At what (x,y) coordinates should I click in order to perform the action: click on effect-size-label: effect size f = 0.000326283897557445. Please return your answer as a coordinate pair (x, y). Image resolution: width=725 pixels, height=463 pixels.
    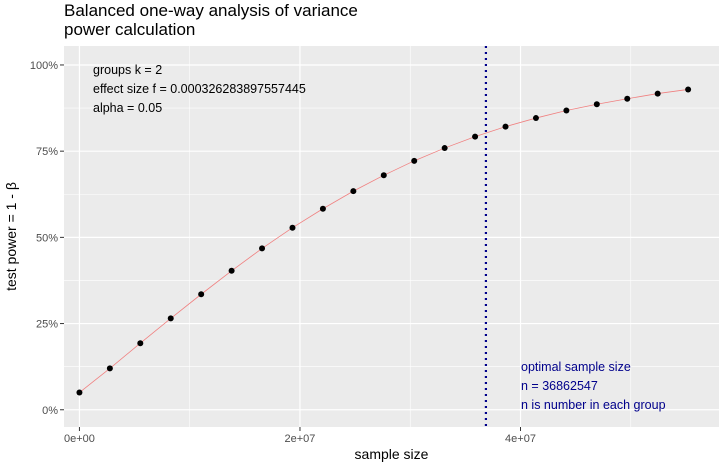
    Looking at the image, I should click on (199, 89).